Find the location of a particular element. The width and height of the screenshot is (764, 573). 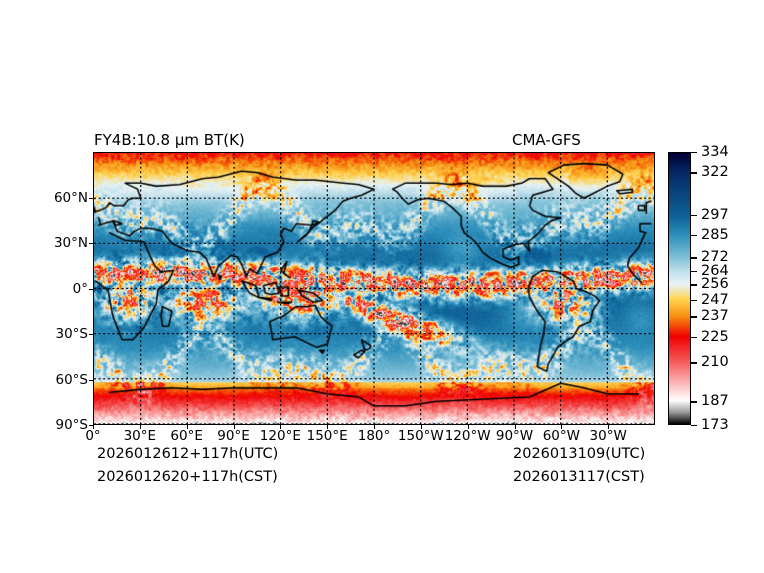

x-tick-label: 150°E is located at coordinates (327, 436).